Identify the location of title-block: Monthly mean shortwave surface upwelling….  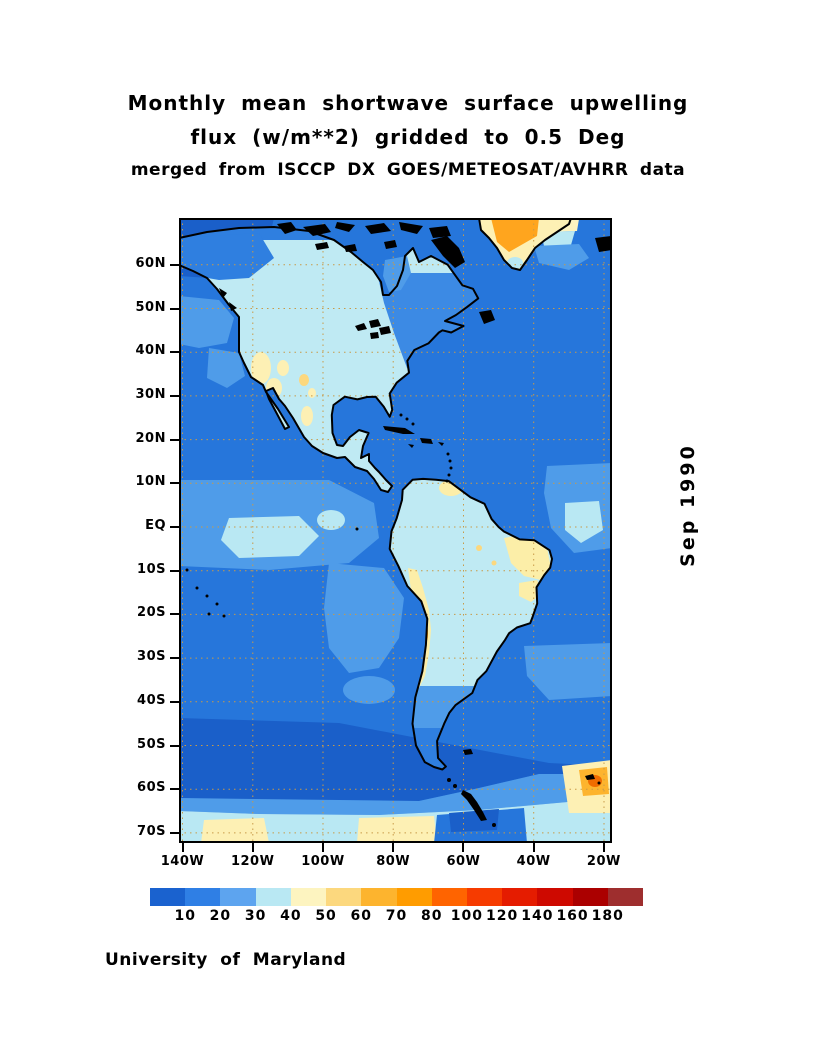
(408, 136).